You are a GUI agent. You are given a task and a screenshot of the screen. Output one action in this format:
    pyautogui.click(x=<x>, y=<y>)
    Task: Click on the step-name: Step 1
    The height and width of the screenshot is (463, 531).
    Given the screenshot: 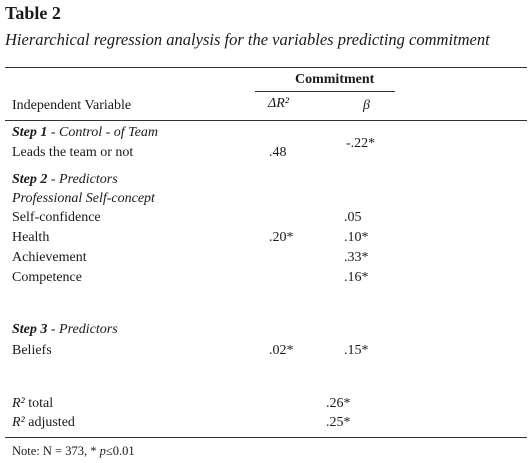 What is the action you would take?
    pyautogui.click(x=30, y=132)
    